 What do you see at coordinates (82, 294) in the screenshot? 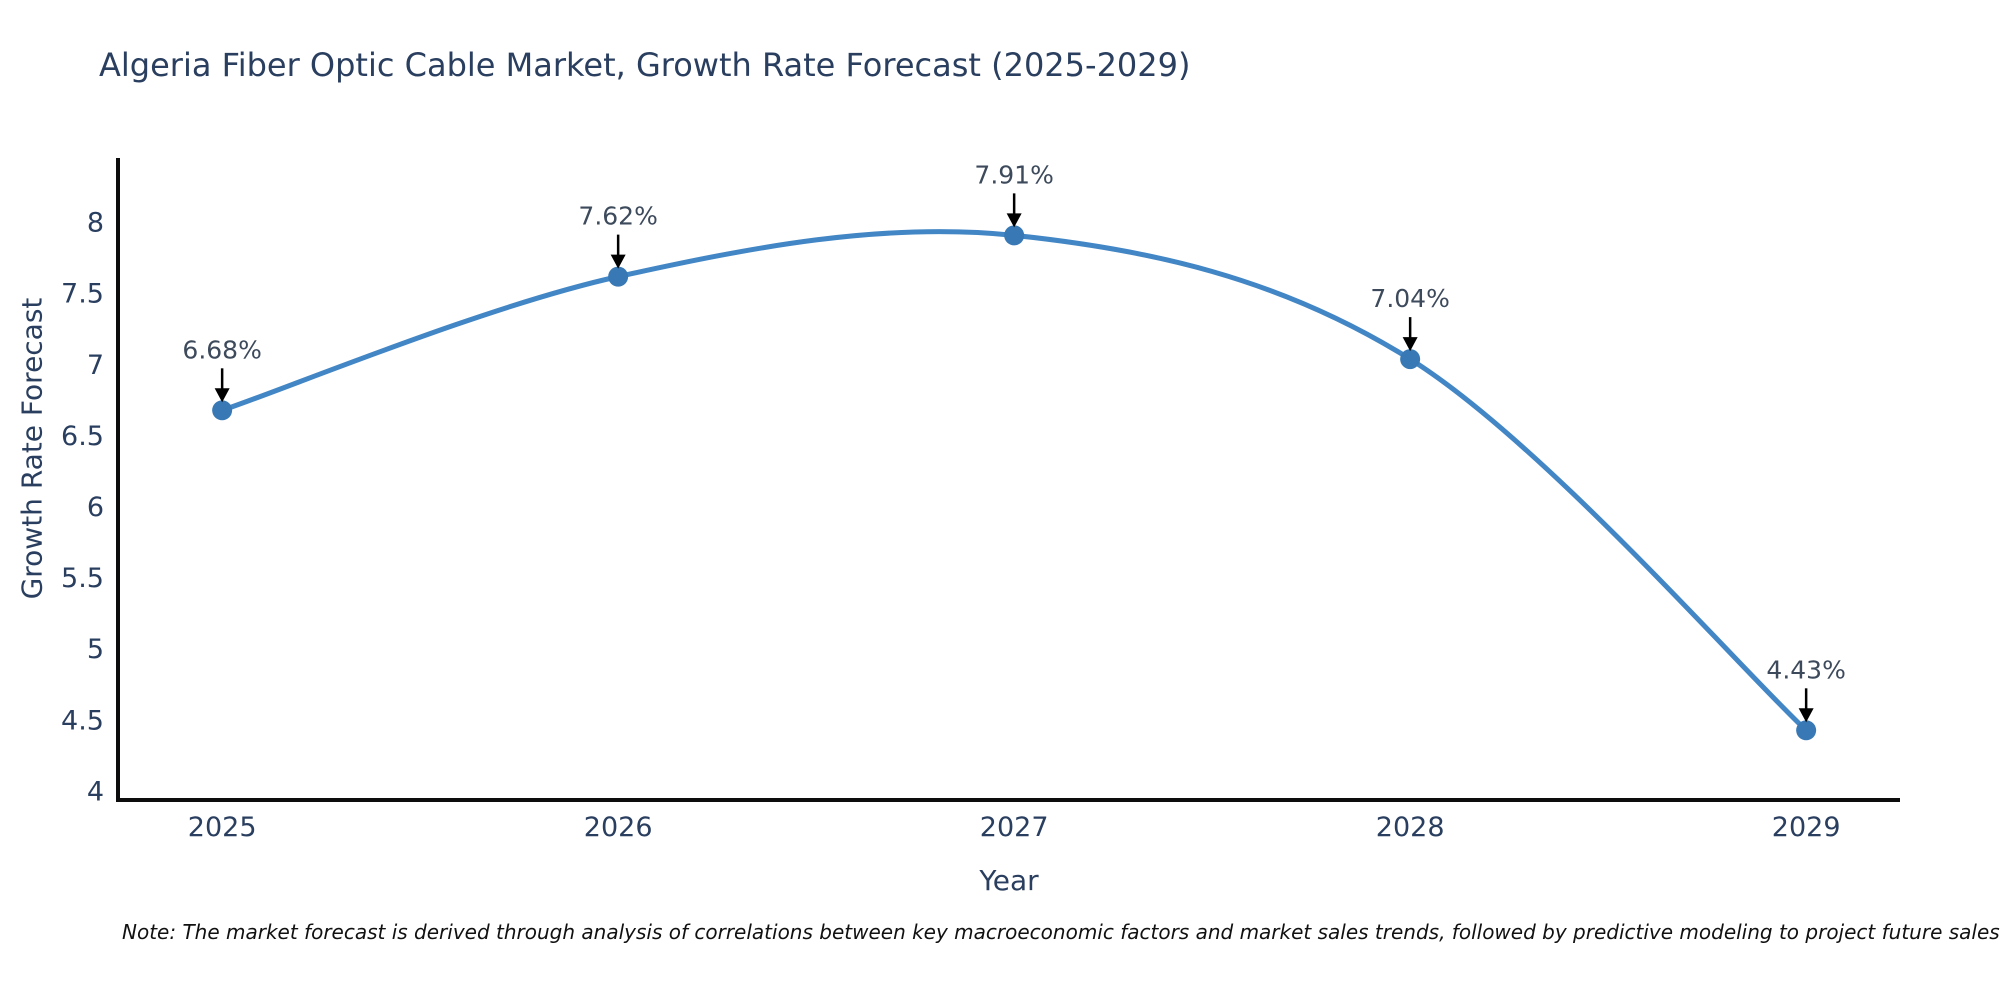
I see `y-tick-label: 7.5` at bounding box center [82, 294].